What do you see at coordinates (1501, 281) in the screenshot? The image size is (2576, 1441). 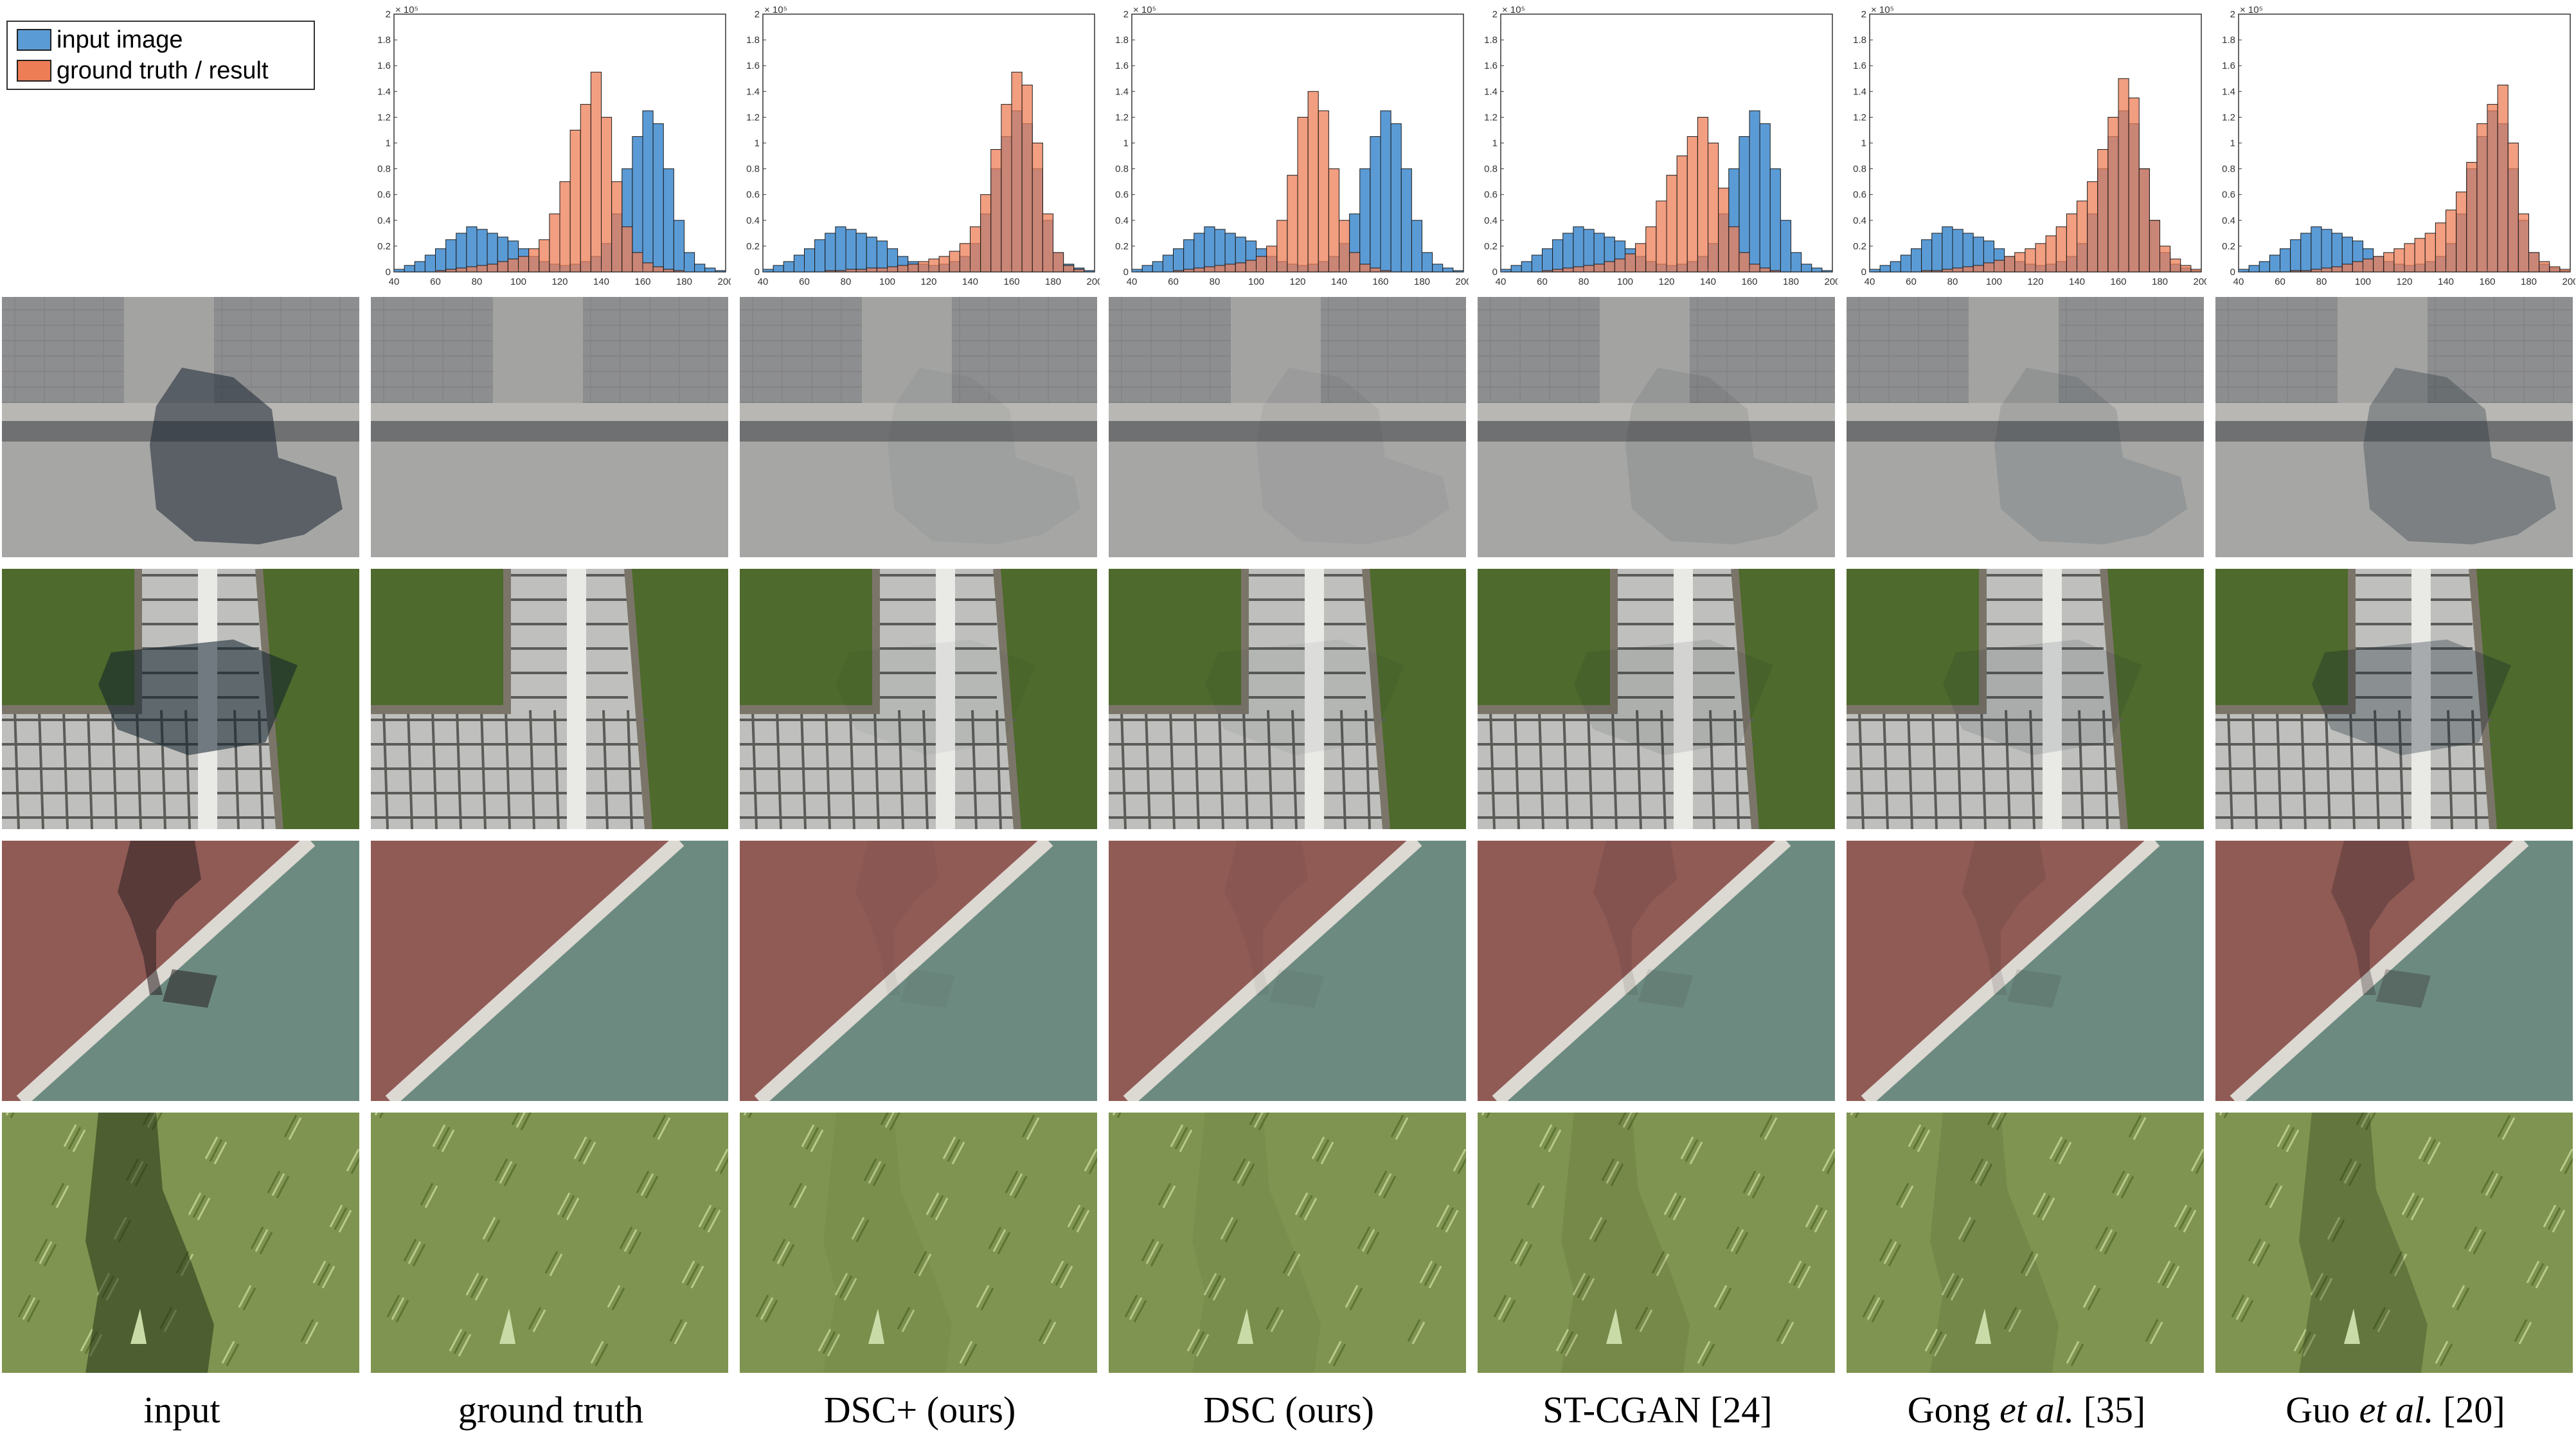 I see `x-tick-label: 40` at bounding box center [1501, 281].